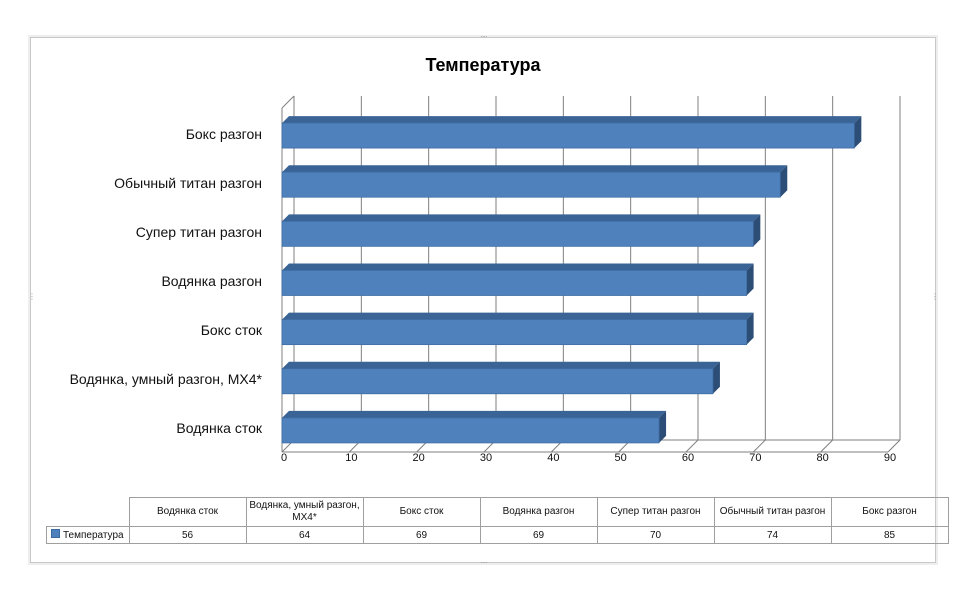 The height and width of the screenshot is (615, 960). Describe the element at coordinates (755, 458) in the screenshot. I see `x-tick-label: 70` at that location.